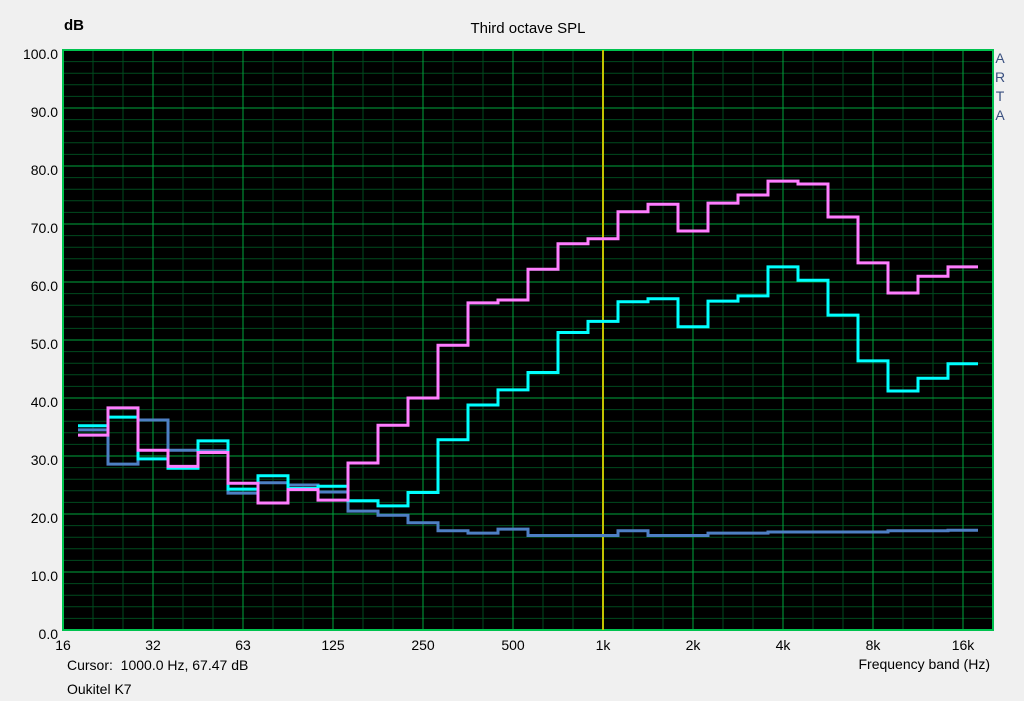  I want to click on x-axis-label: Frequency band (Hz), so click(924, 664).